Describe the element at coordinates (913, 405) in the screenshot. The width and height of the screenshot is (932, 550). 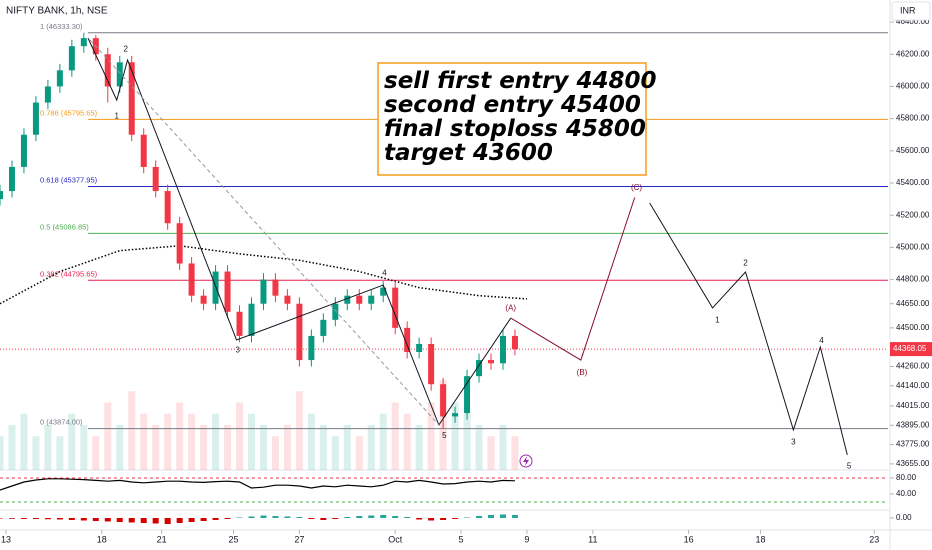
I see `y-tick-label: 44015.00` at that location.